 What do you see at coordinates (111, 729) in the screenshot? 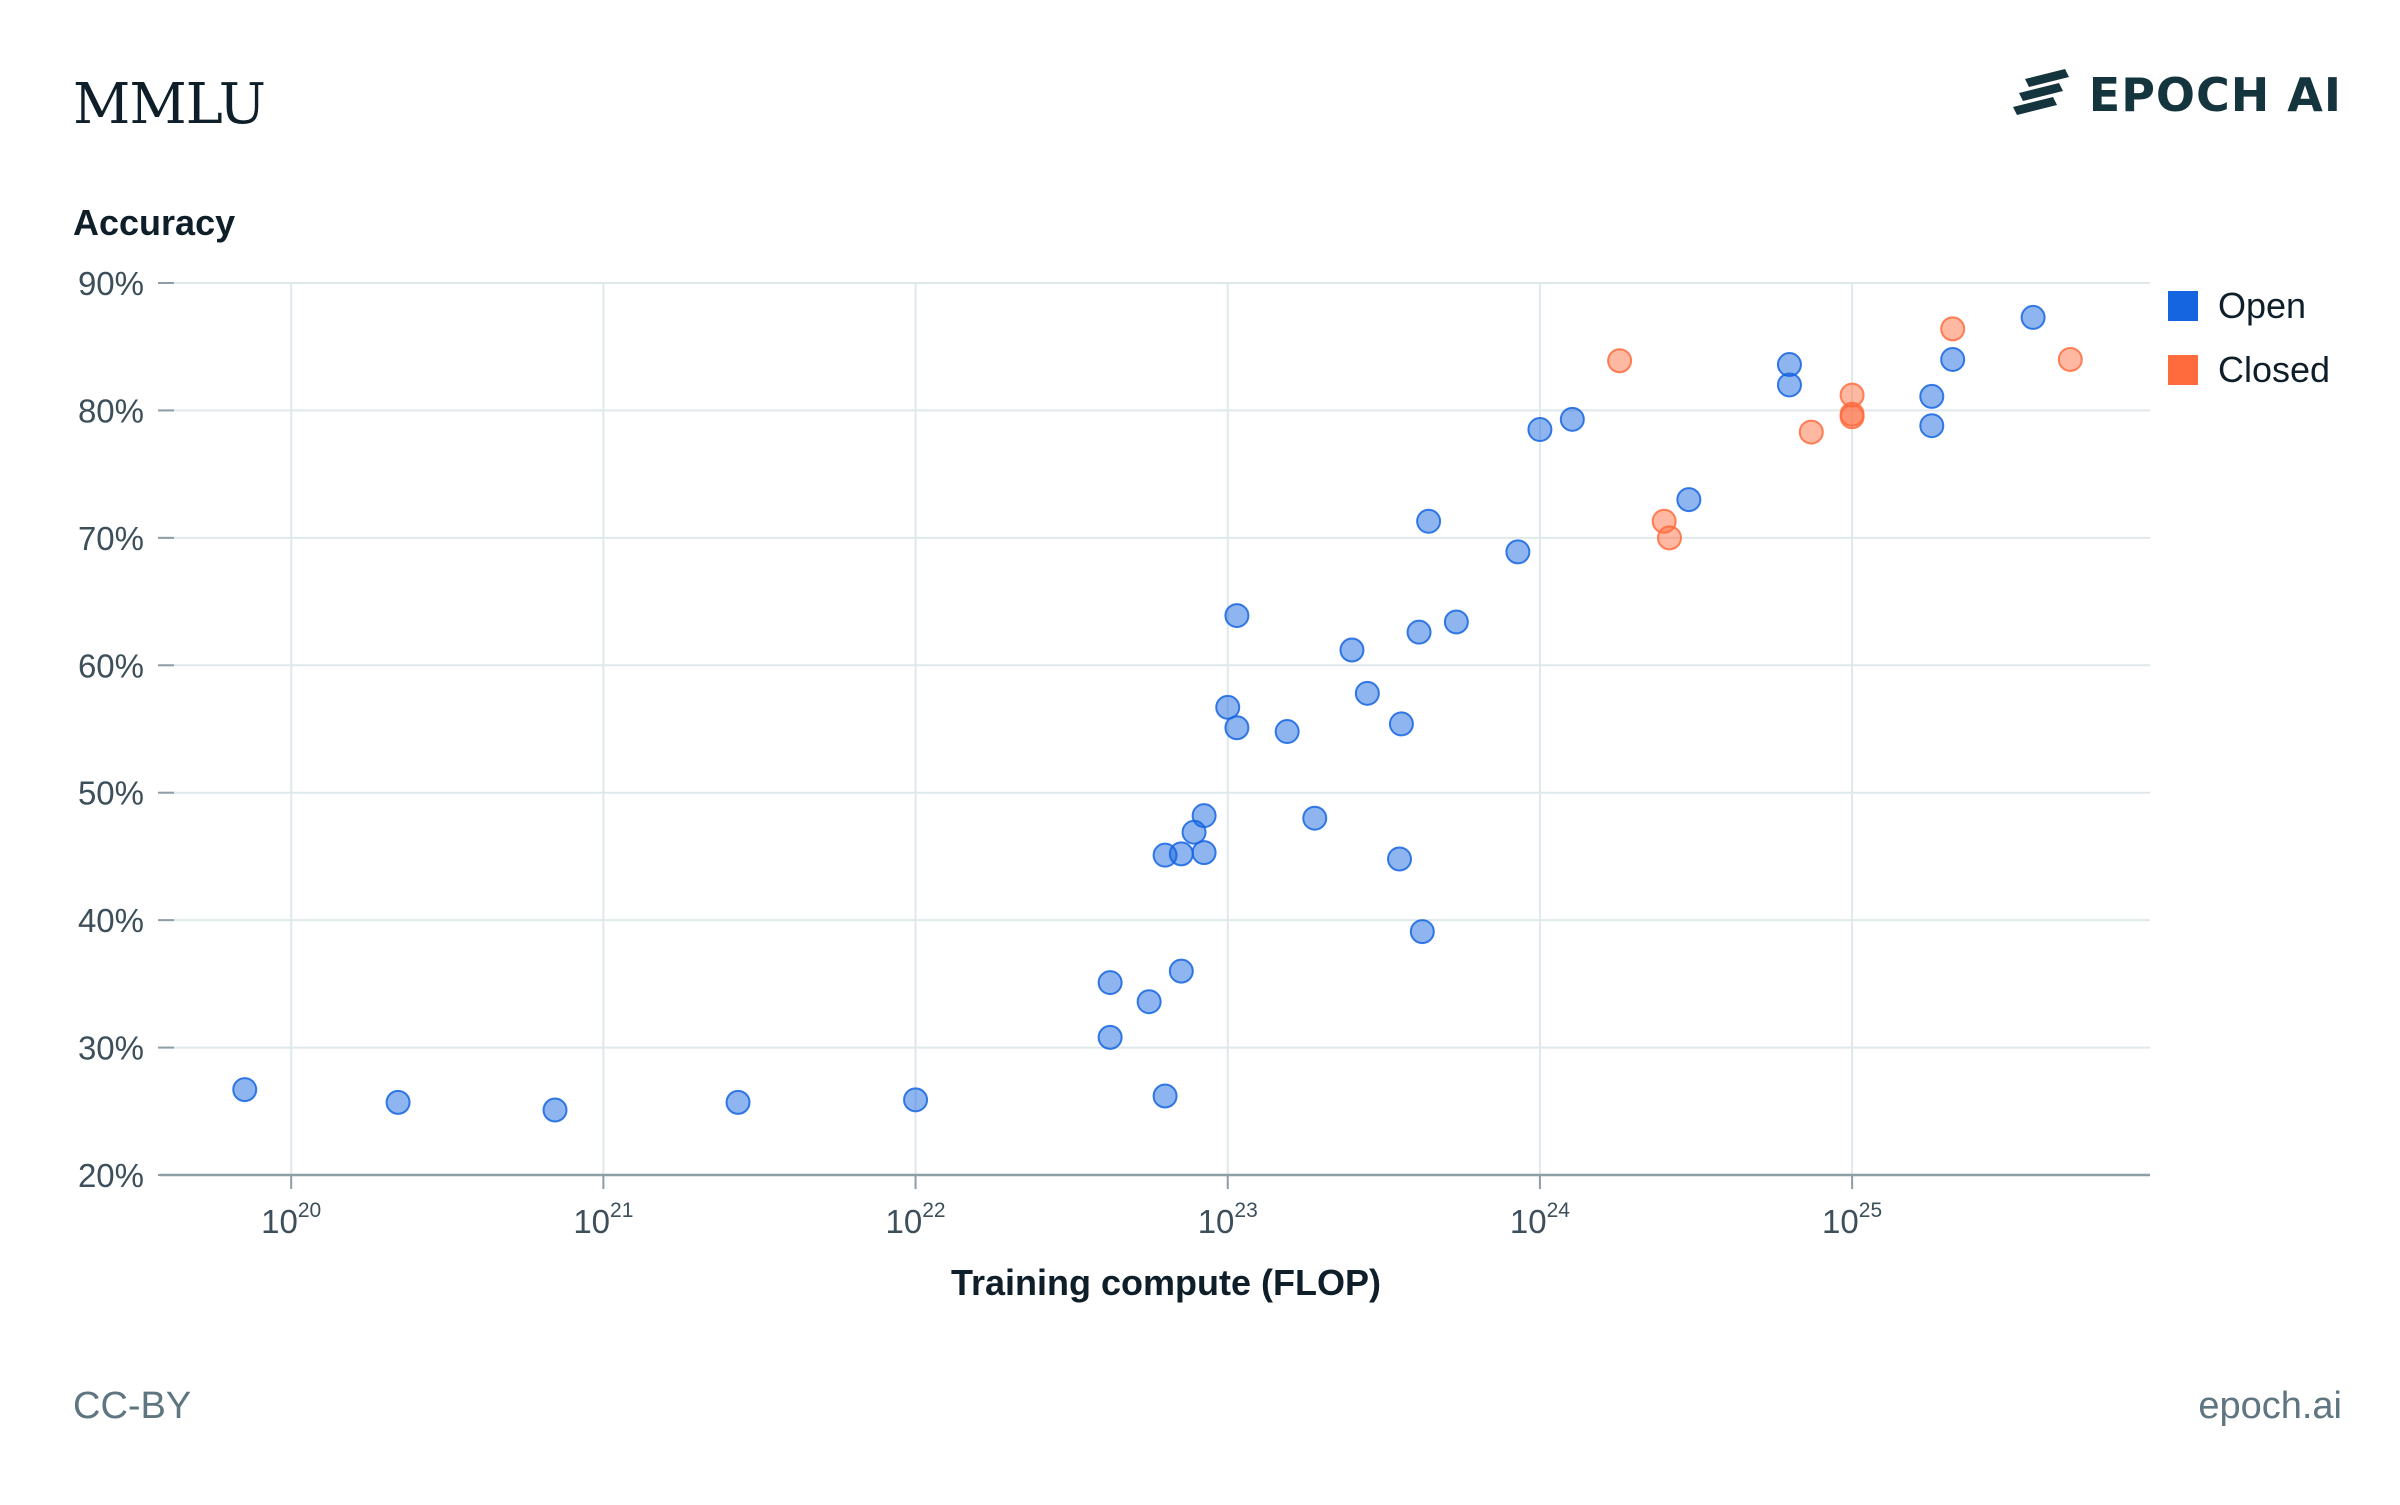
I see `y-tick-labels: 20% 30% 40% 50% 60% 70% 80% 90%` at bounding box center [111, 729].